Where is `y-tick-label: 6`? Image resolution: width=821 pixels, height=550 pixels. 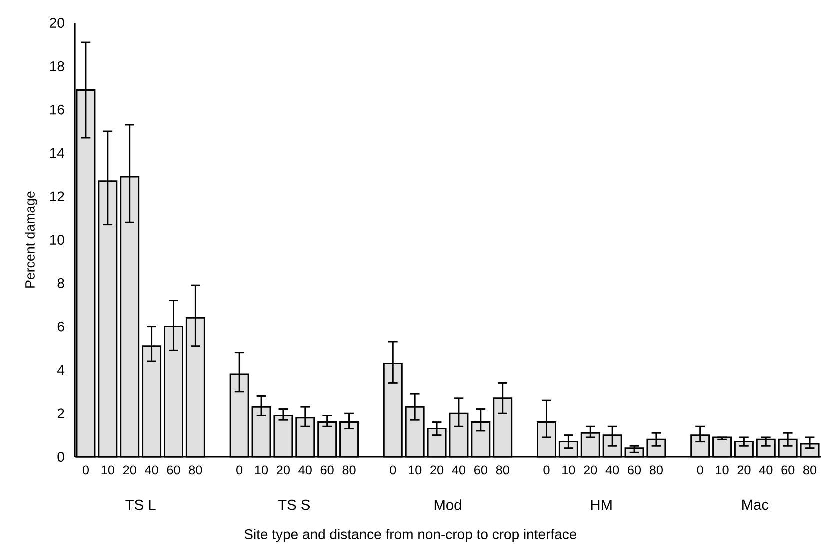 y-tick-label: 6 is located at coordinates (61, 327).